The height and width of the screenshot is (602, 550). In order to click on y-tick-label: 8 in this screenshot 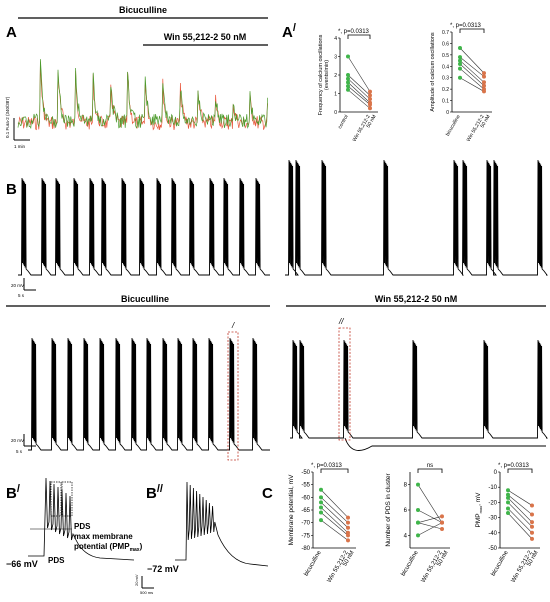, I will do `click(406, 486)`.